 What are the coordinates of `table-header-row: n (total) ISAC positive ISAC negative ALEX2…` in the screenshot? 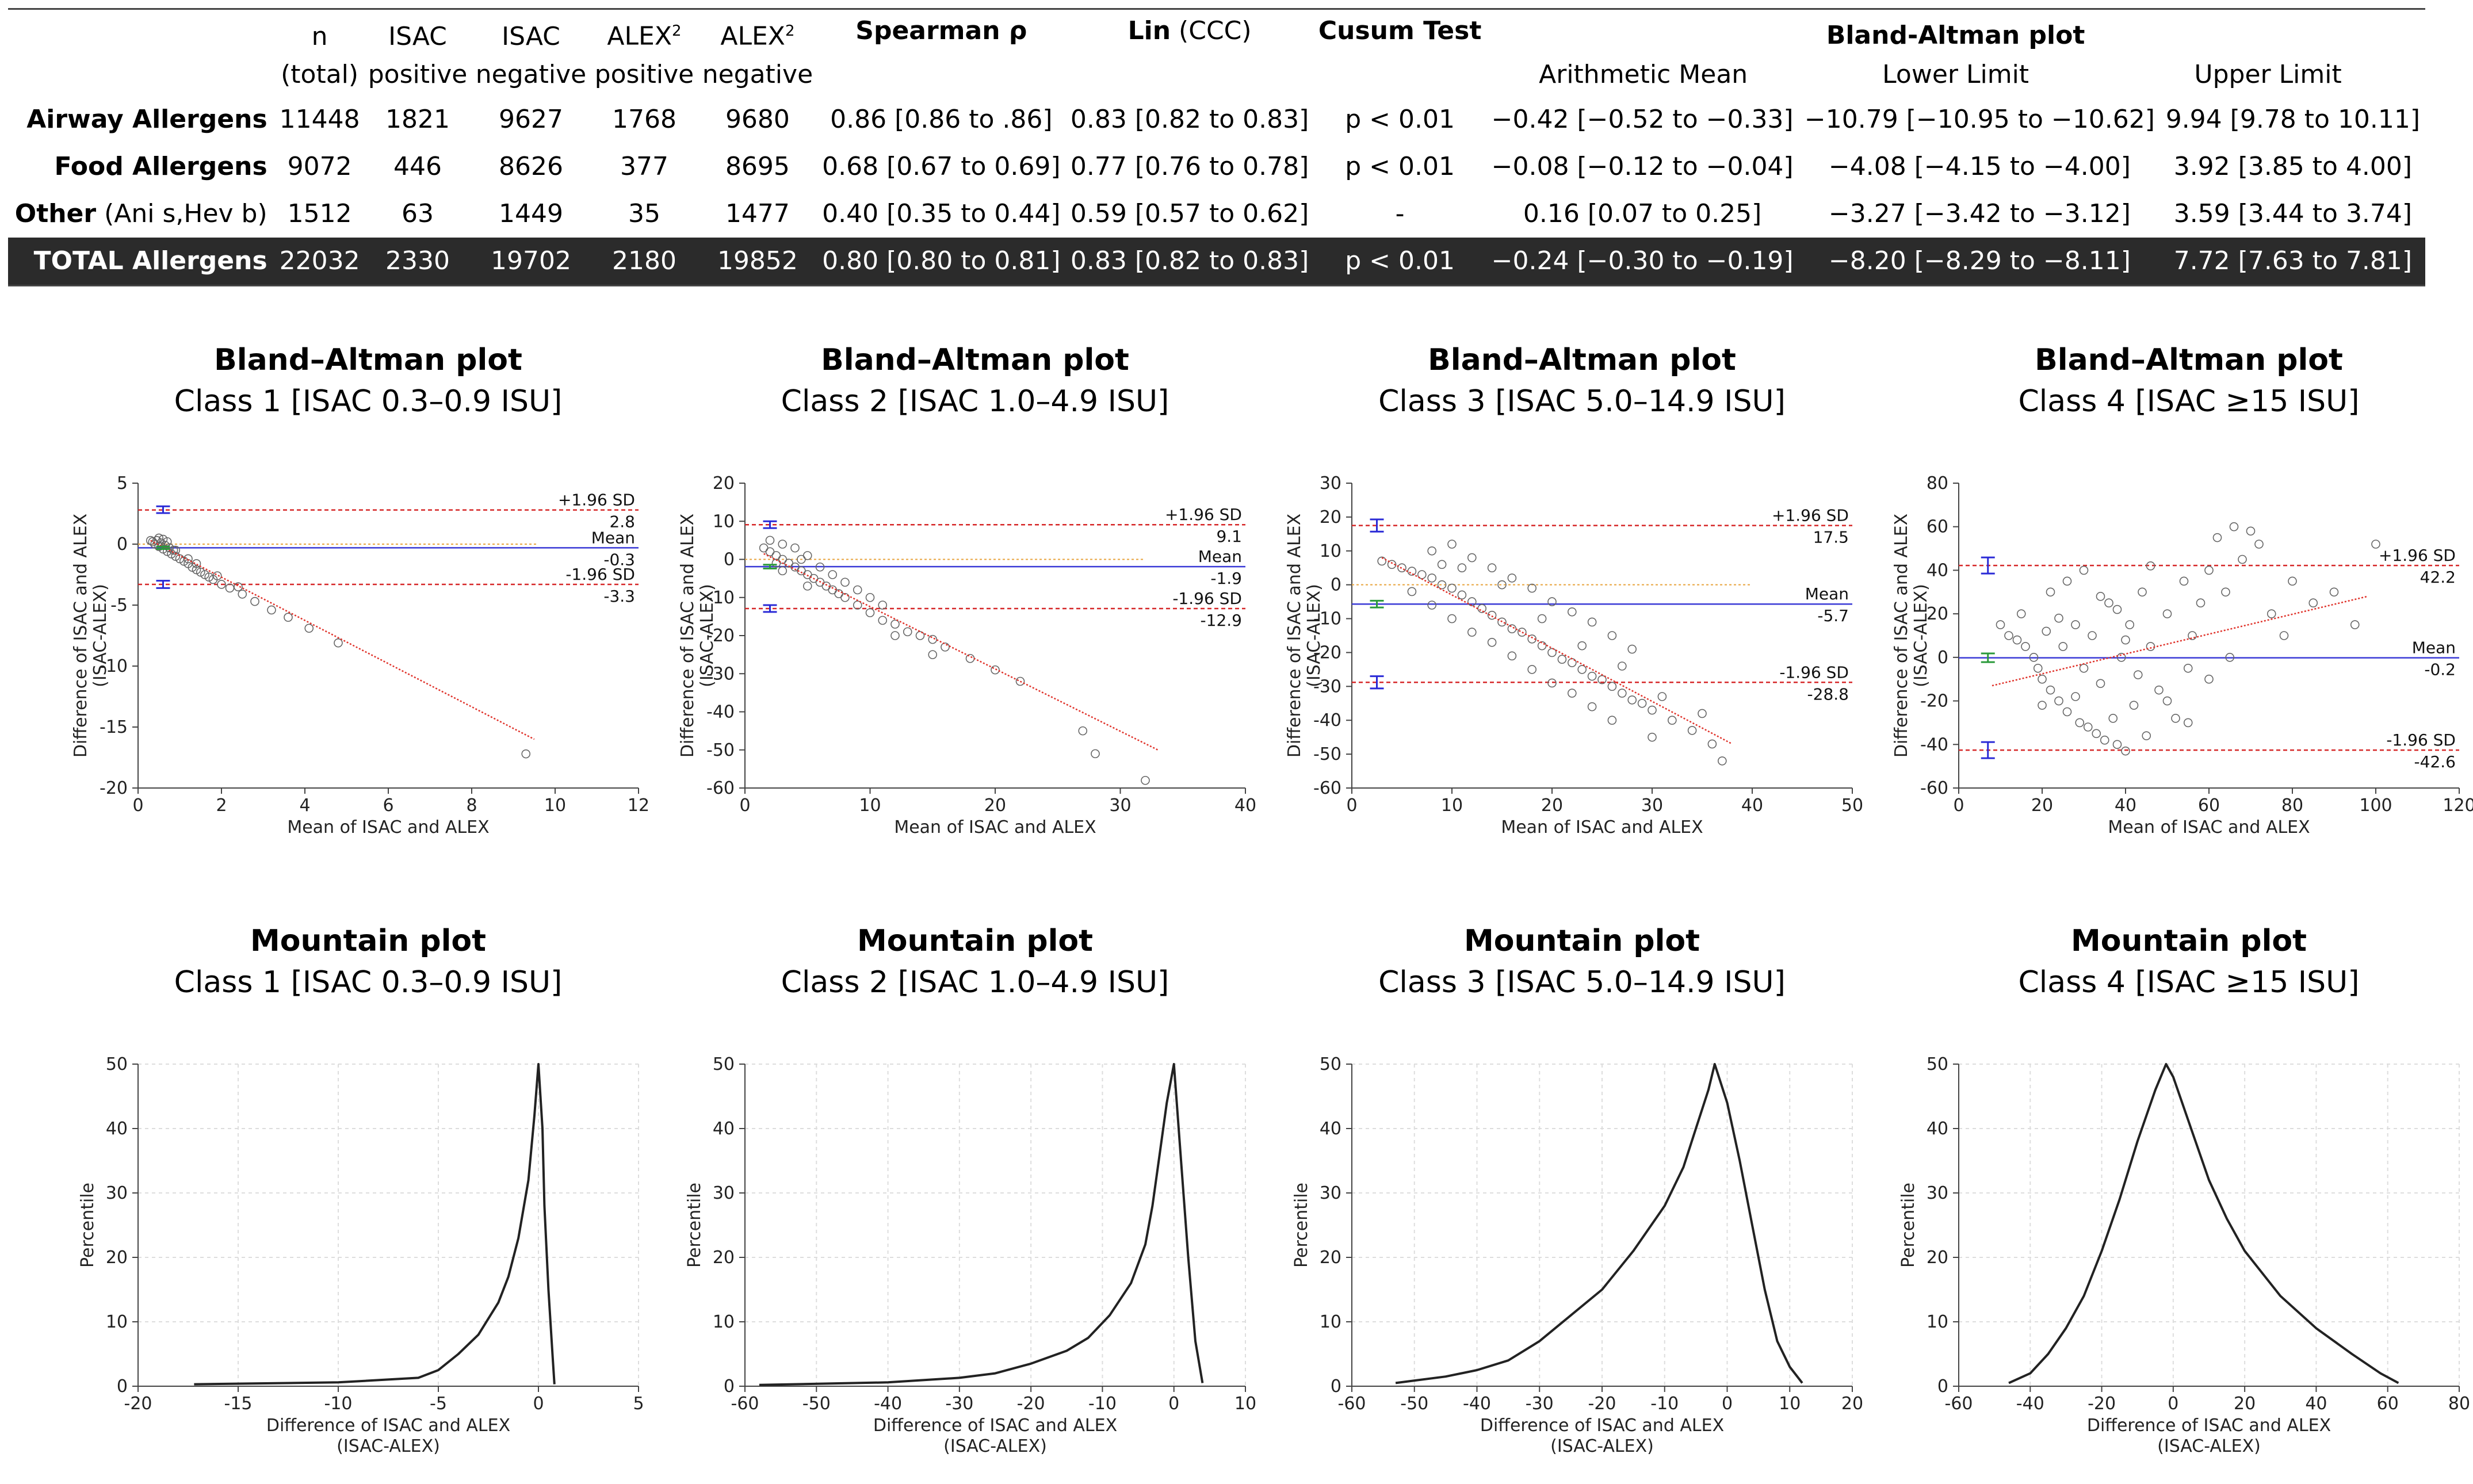 It's located at (1216, 51).